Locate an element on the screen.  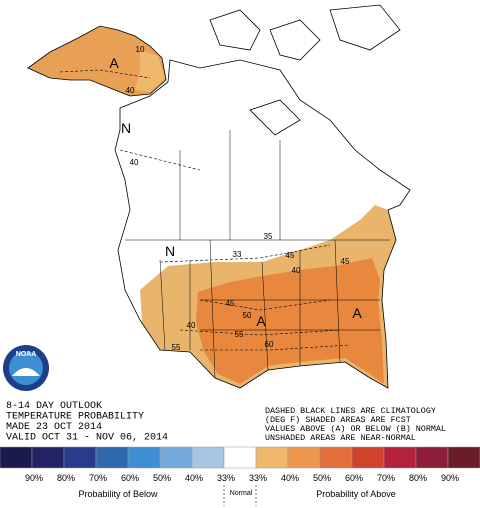
alaska-coast is located at coordinates (97, 61).